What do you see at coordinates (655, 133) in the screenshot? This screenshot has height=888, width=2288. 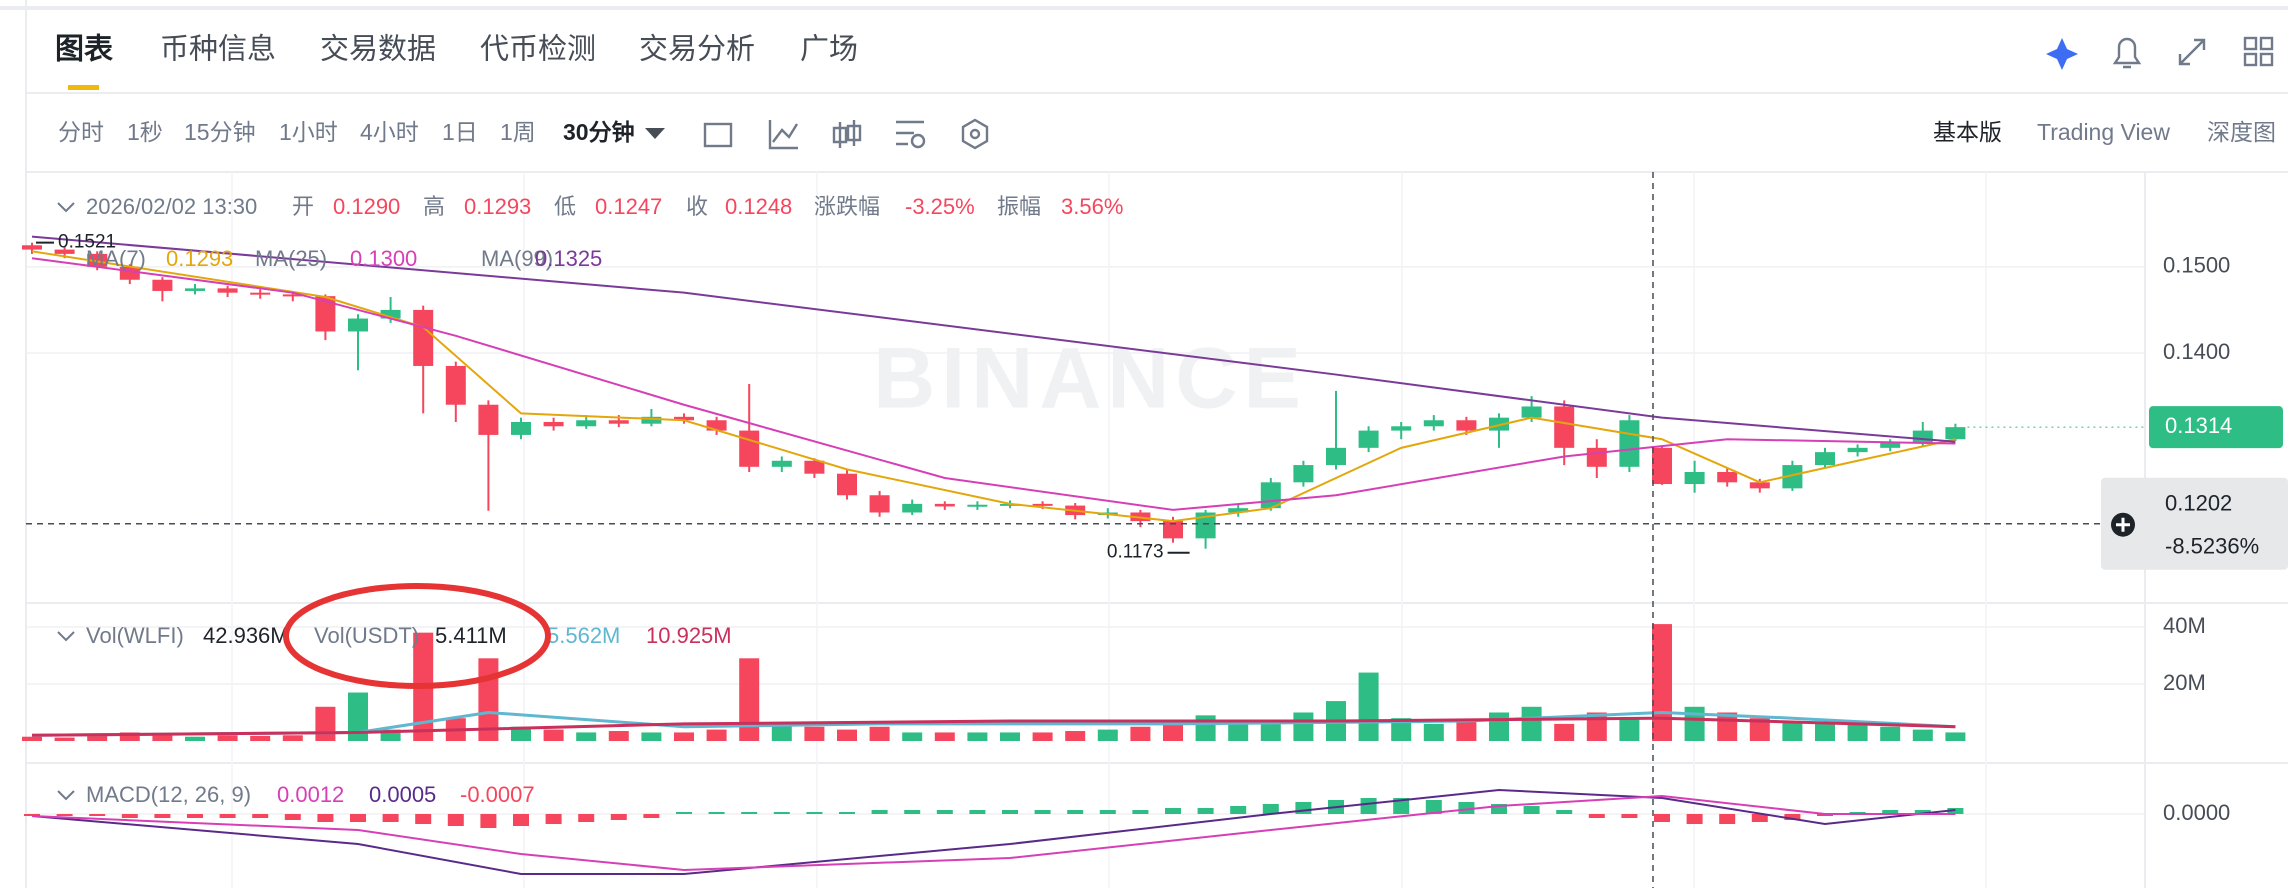 I see `dropdown-arrow` at bounding box center [655, 133].